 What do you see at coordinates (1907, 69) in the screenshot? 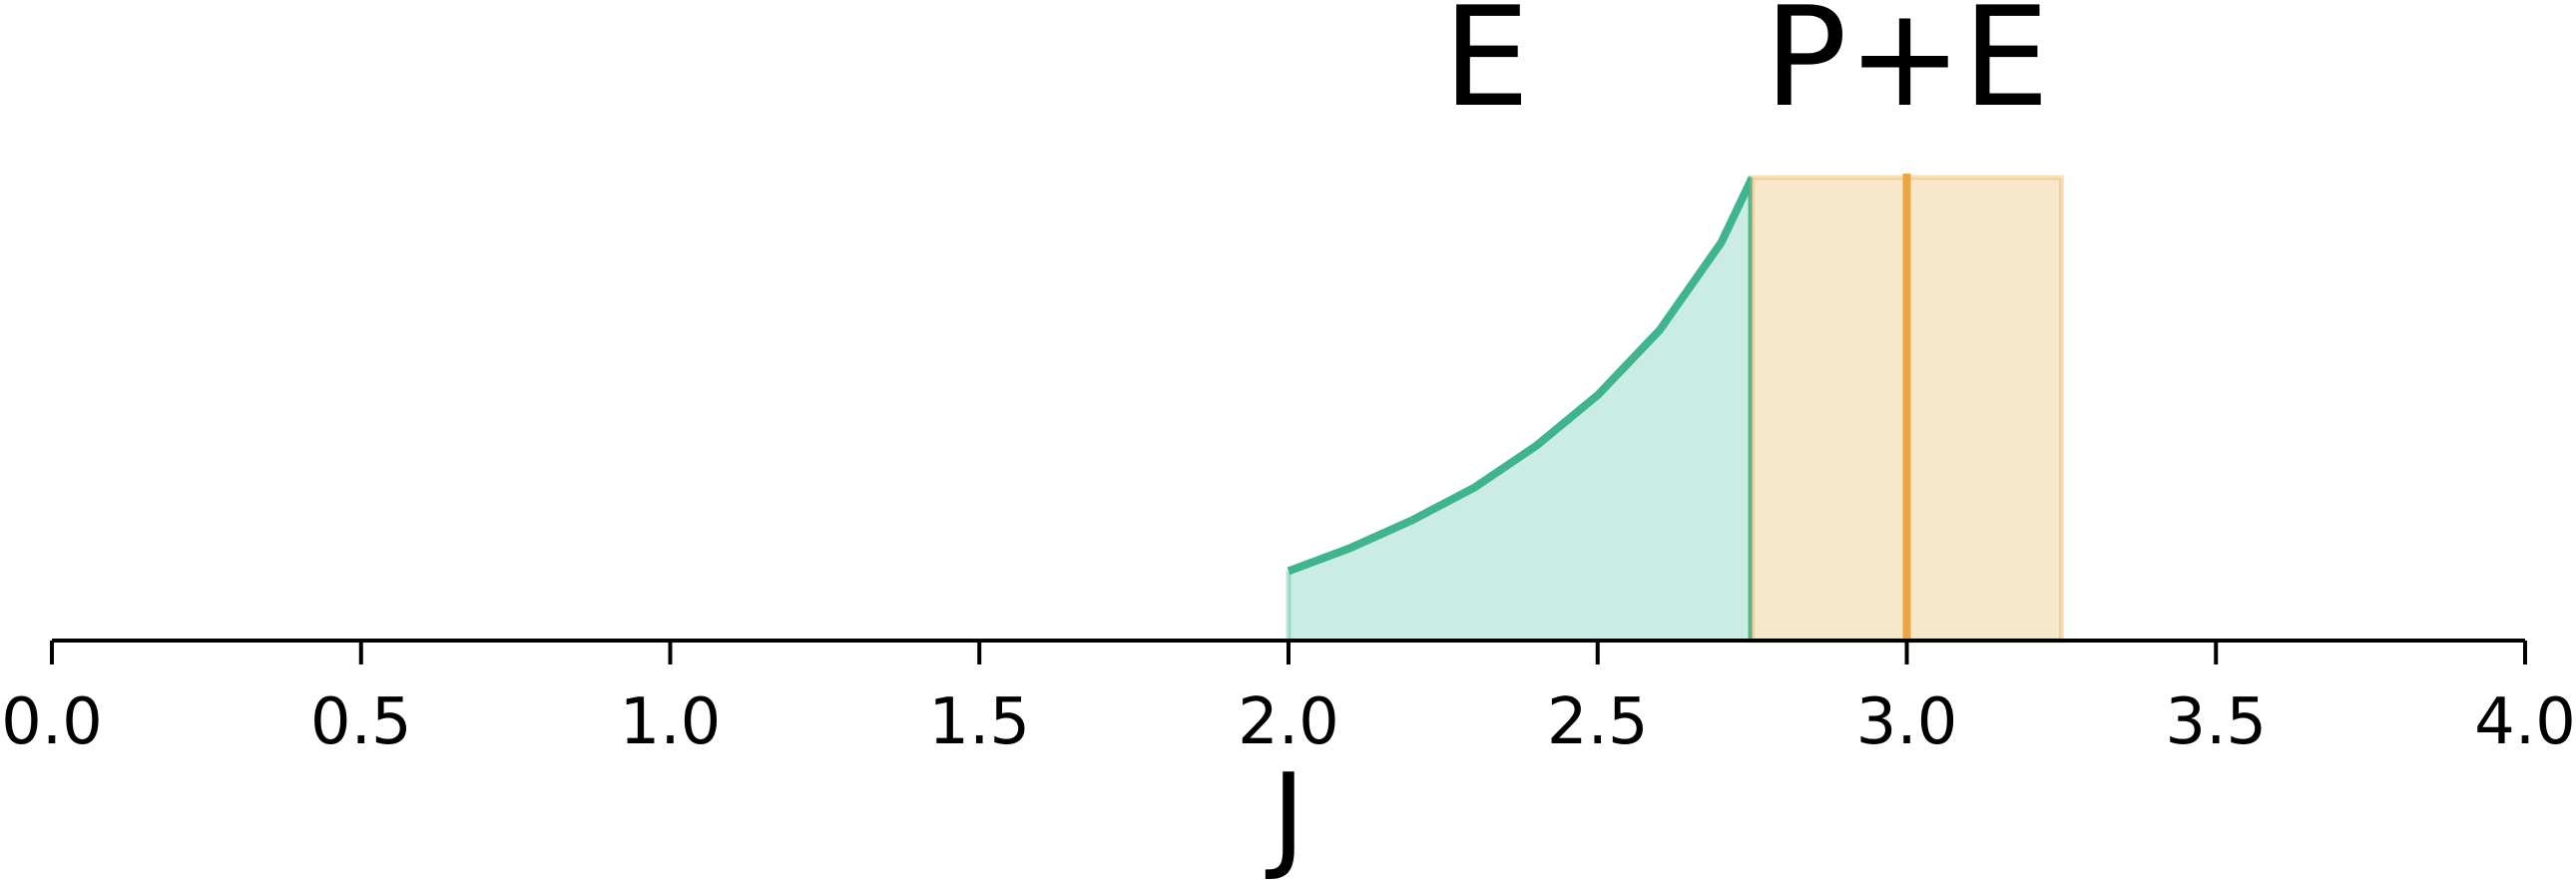
I see `region-label-p-e: P+E` at bounding box center [1907, 69].